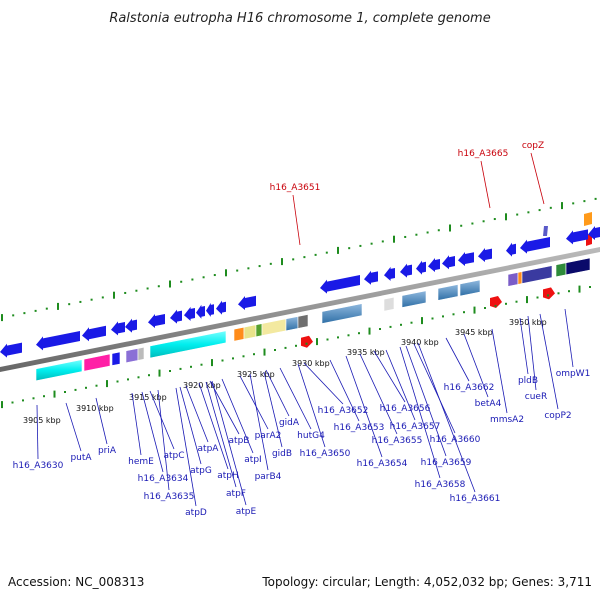 The width and height of the screenshot is (600, 600). I want to click on gene-label-atpa: atpA, so click(209, 449).